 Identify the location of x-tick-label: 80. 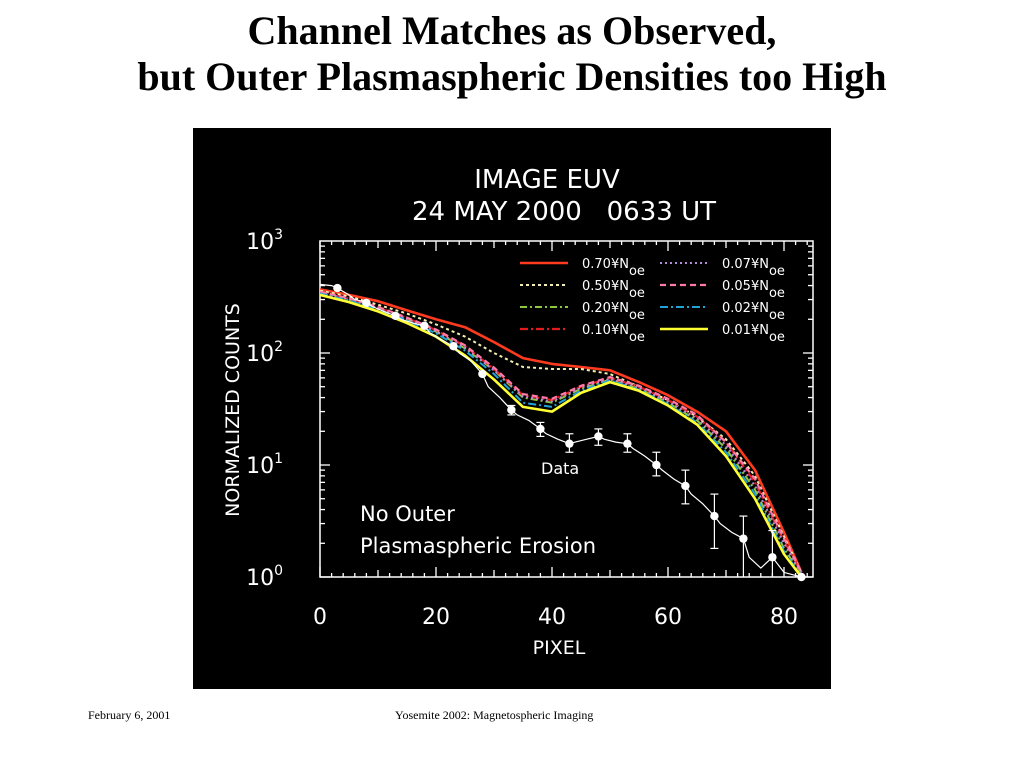
(784, 617).